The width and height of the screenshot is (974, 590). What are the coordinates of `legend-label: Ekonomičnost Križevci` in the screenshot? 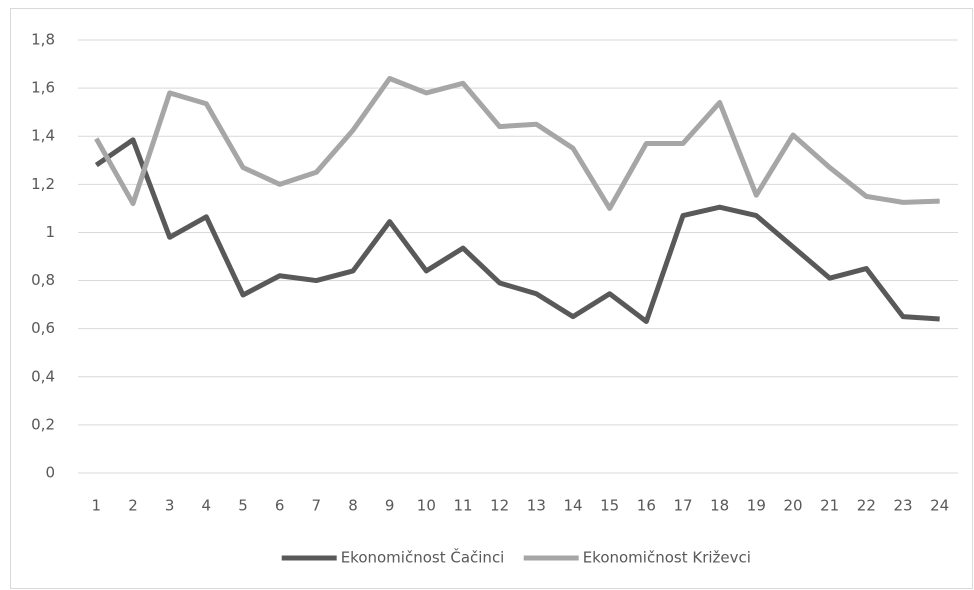 It's located at (667, 558).